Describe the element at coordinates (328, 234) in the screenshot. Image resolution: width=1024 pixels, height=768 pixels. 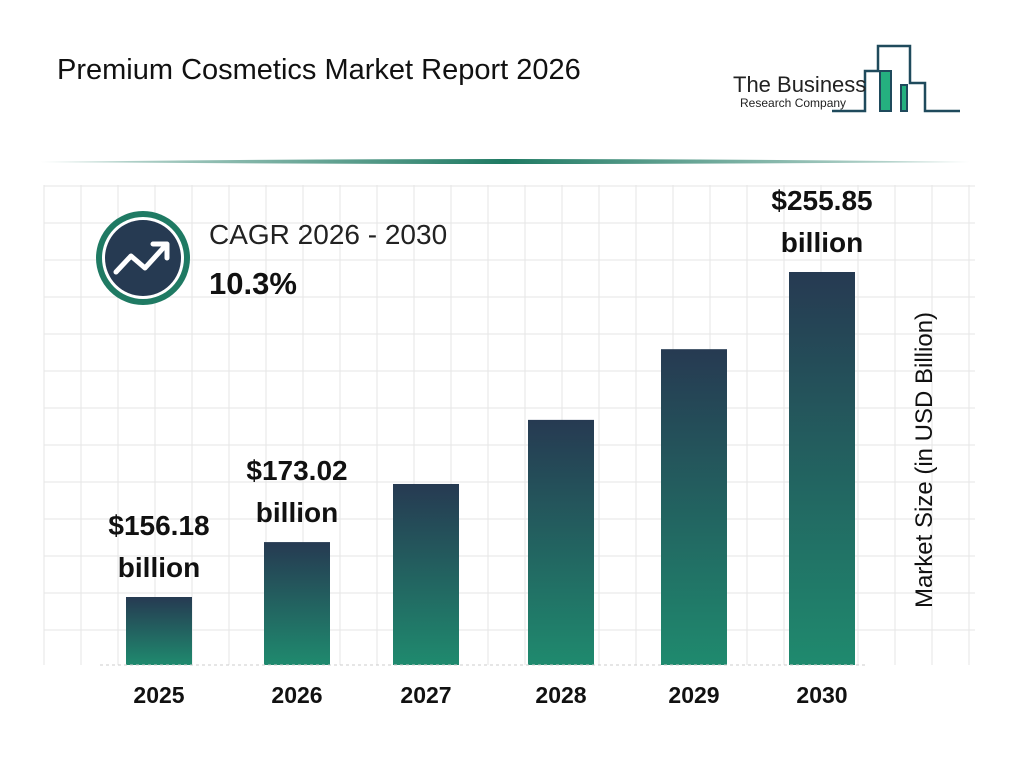
I see `cagr-label: CAGR 2026 - 2030` at that location.